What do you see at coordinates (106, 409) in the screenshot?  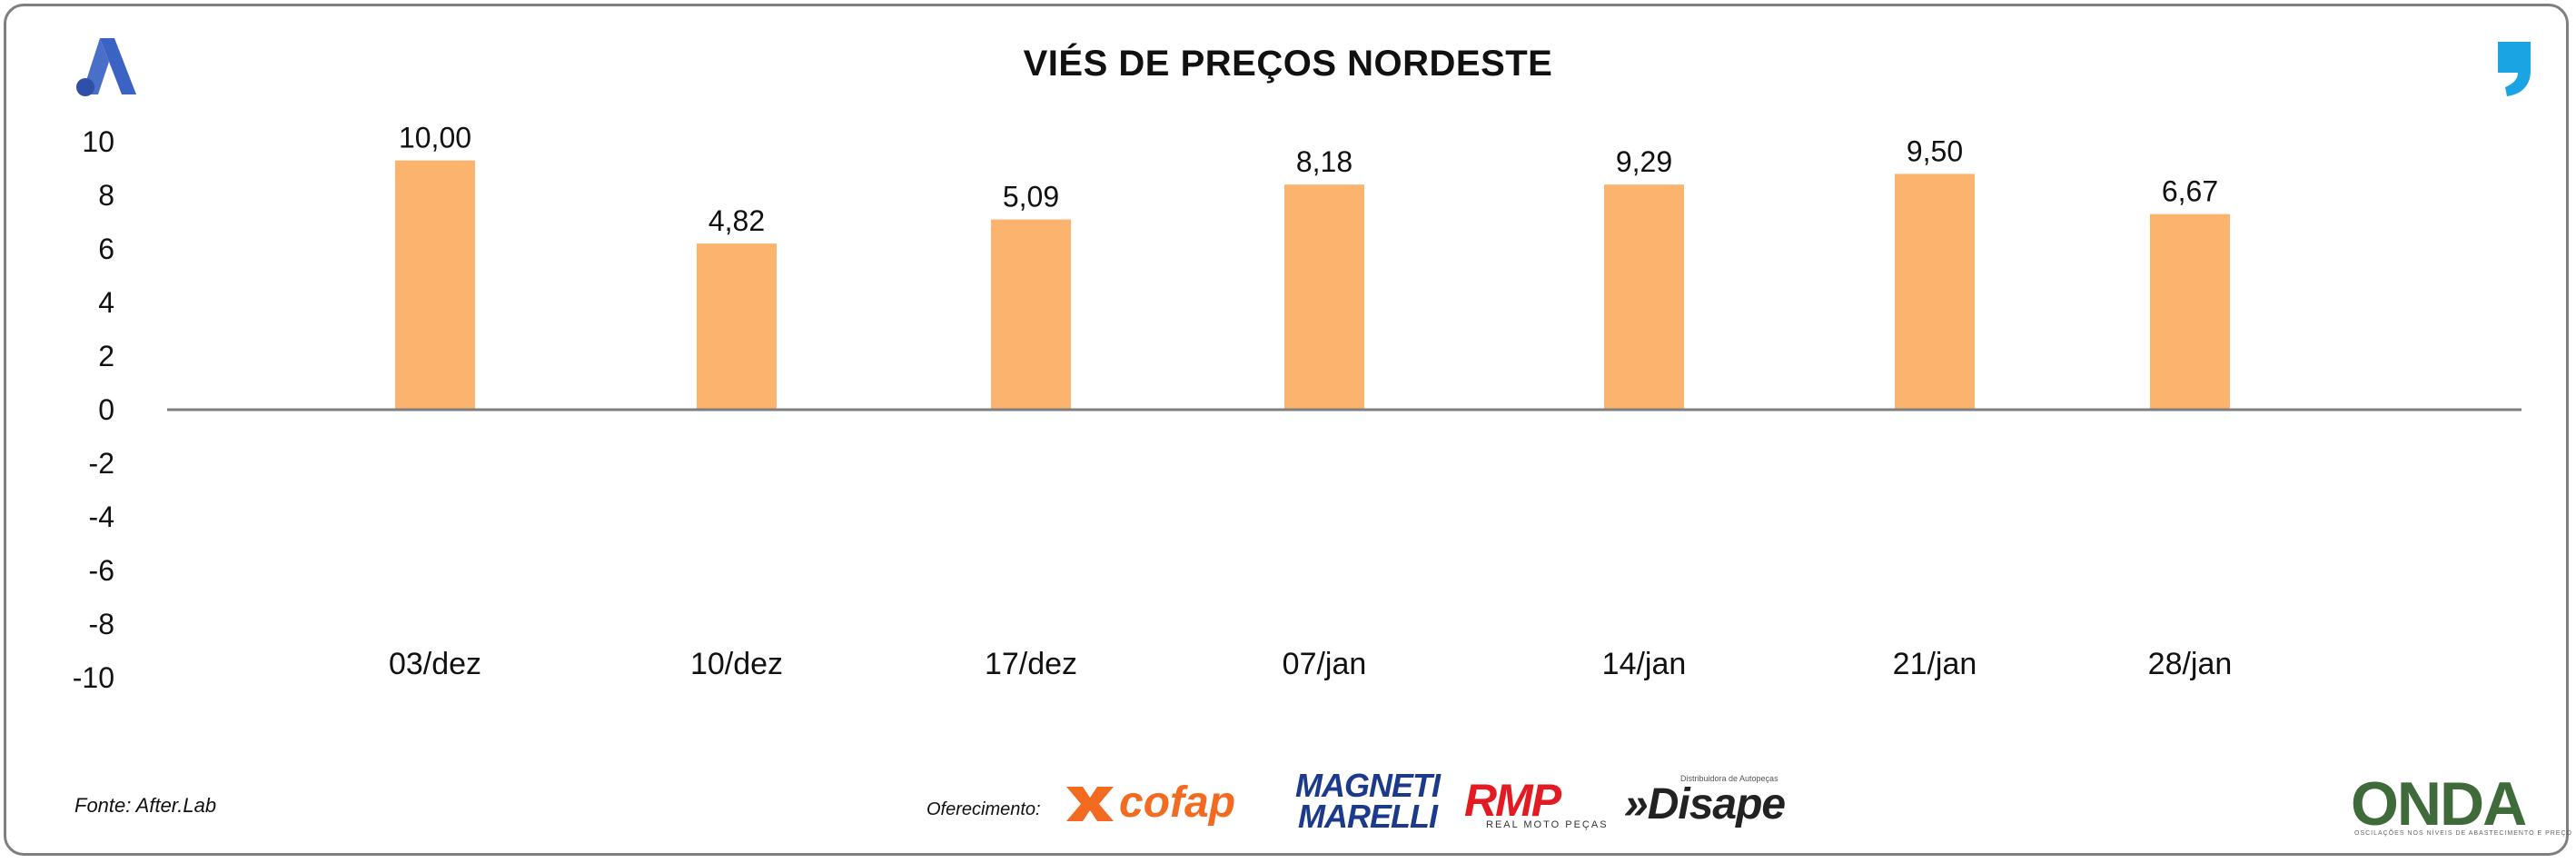 I see `y-tick-label: 0` at bounding box center [106, 409].